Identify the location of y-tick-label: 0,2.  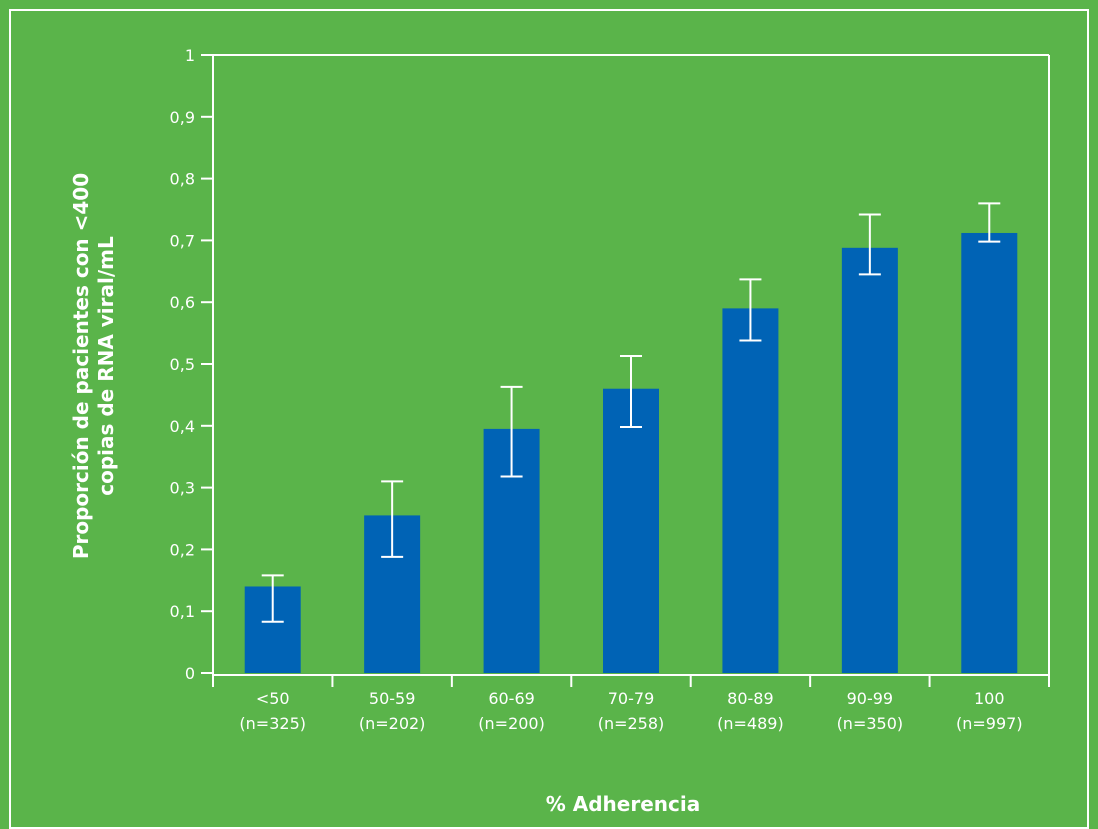
(182, 549).